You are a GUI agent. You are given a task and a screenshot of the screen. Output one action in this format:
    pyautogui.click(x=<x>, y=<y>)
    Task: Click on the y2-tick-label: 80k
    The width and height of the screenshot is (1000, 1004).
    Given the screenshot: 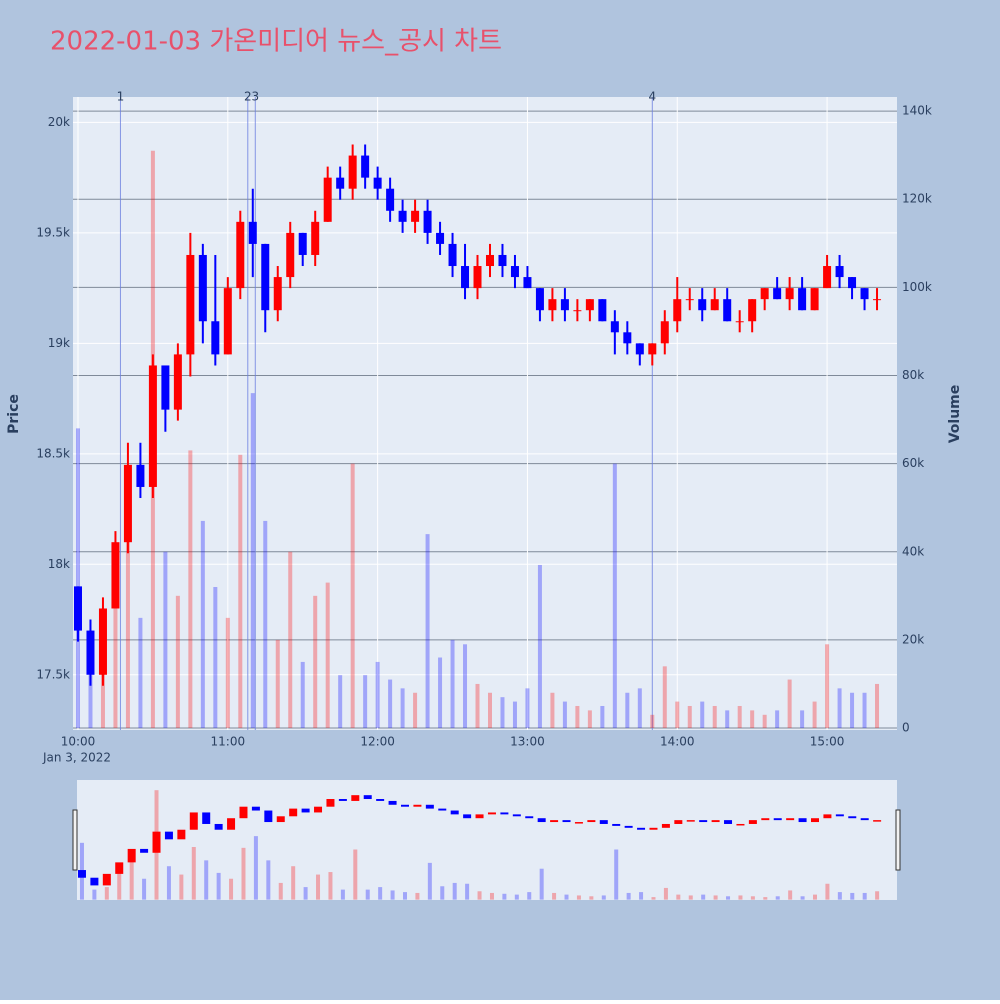 What is the action you would take?
    pyautogui.click(x=913, y=375)
    